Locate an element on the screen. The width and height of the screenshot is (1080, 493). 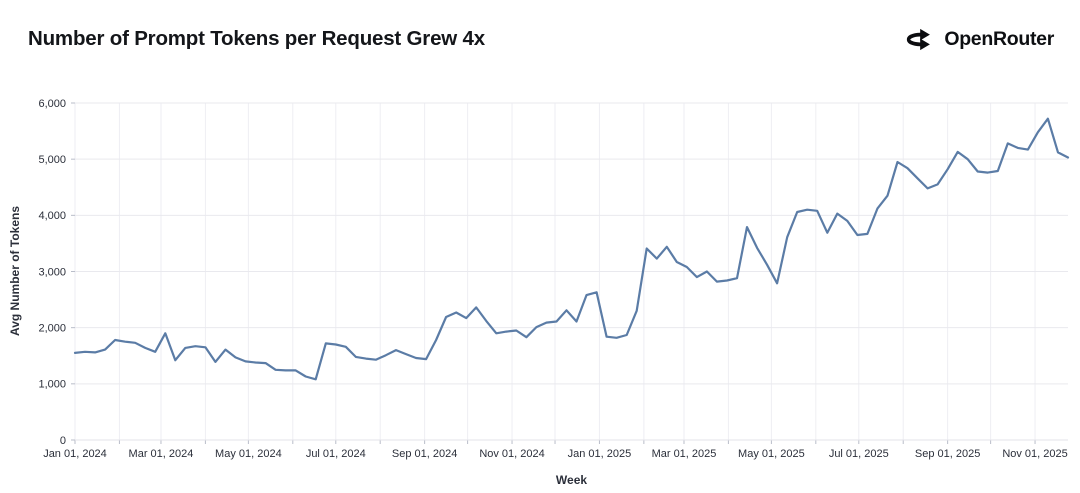
x-tick-label: Jan 01, 2025 is located at coordinates (600, 454).